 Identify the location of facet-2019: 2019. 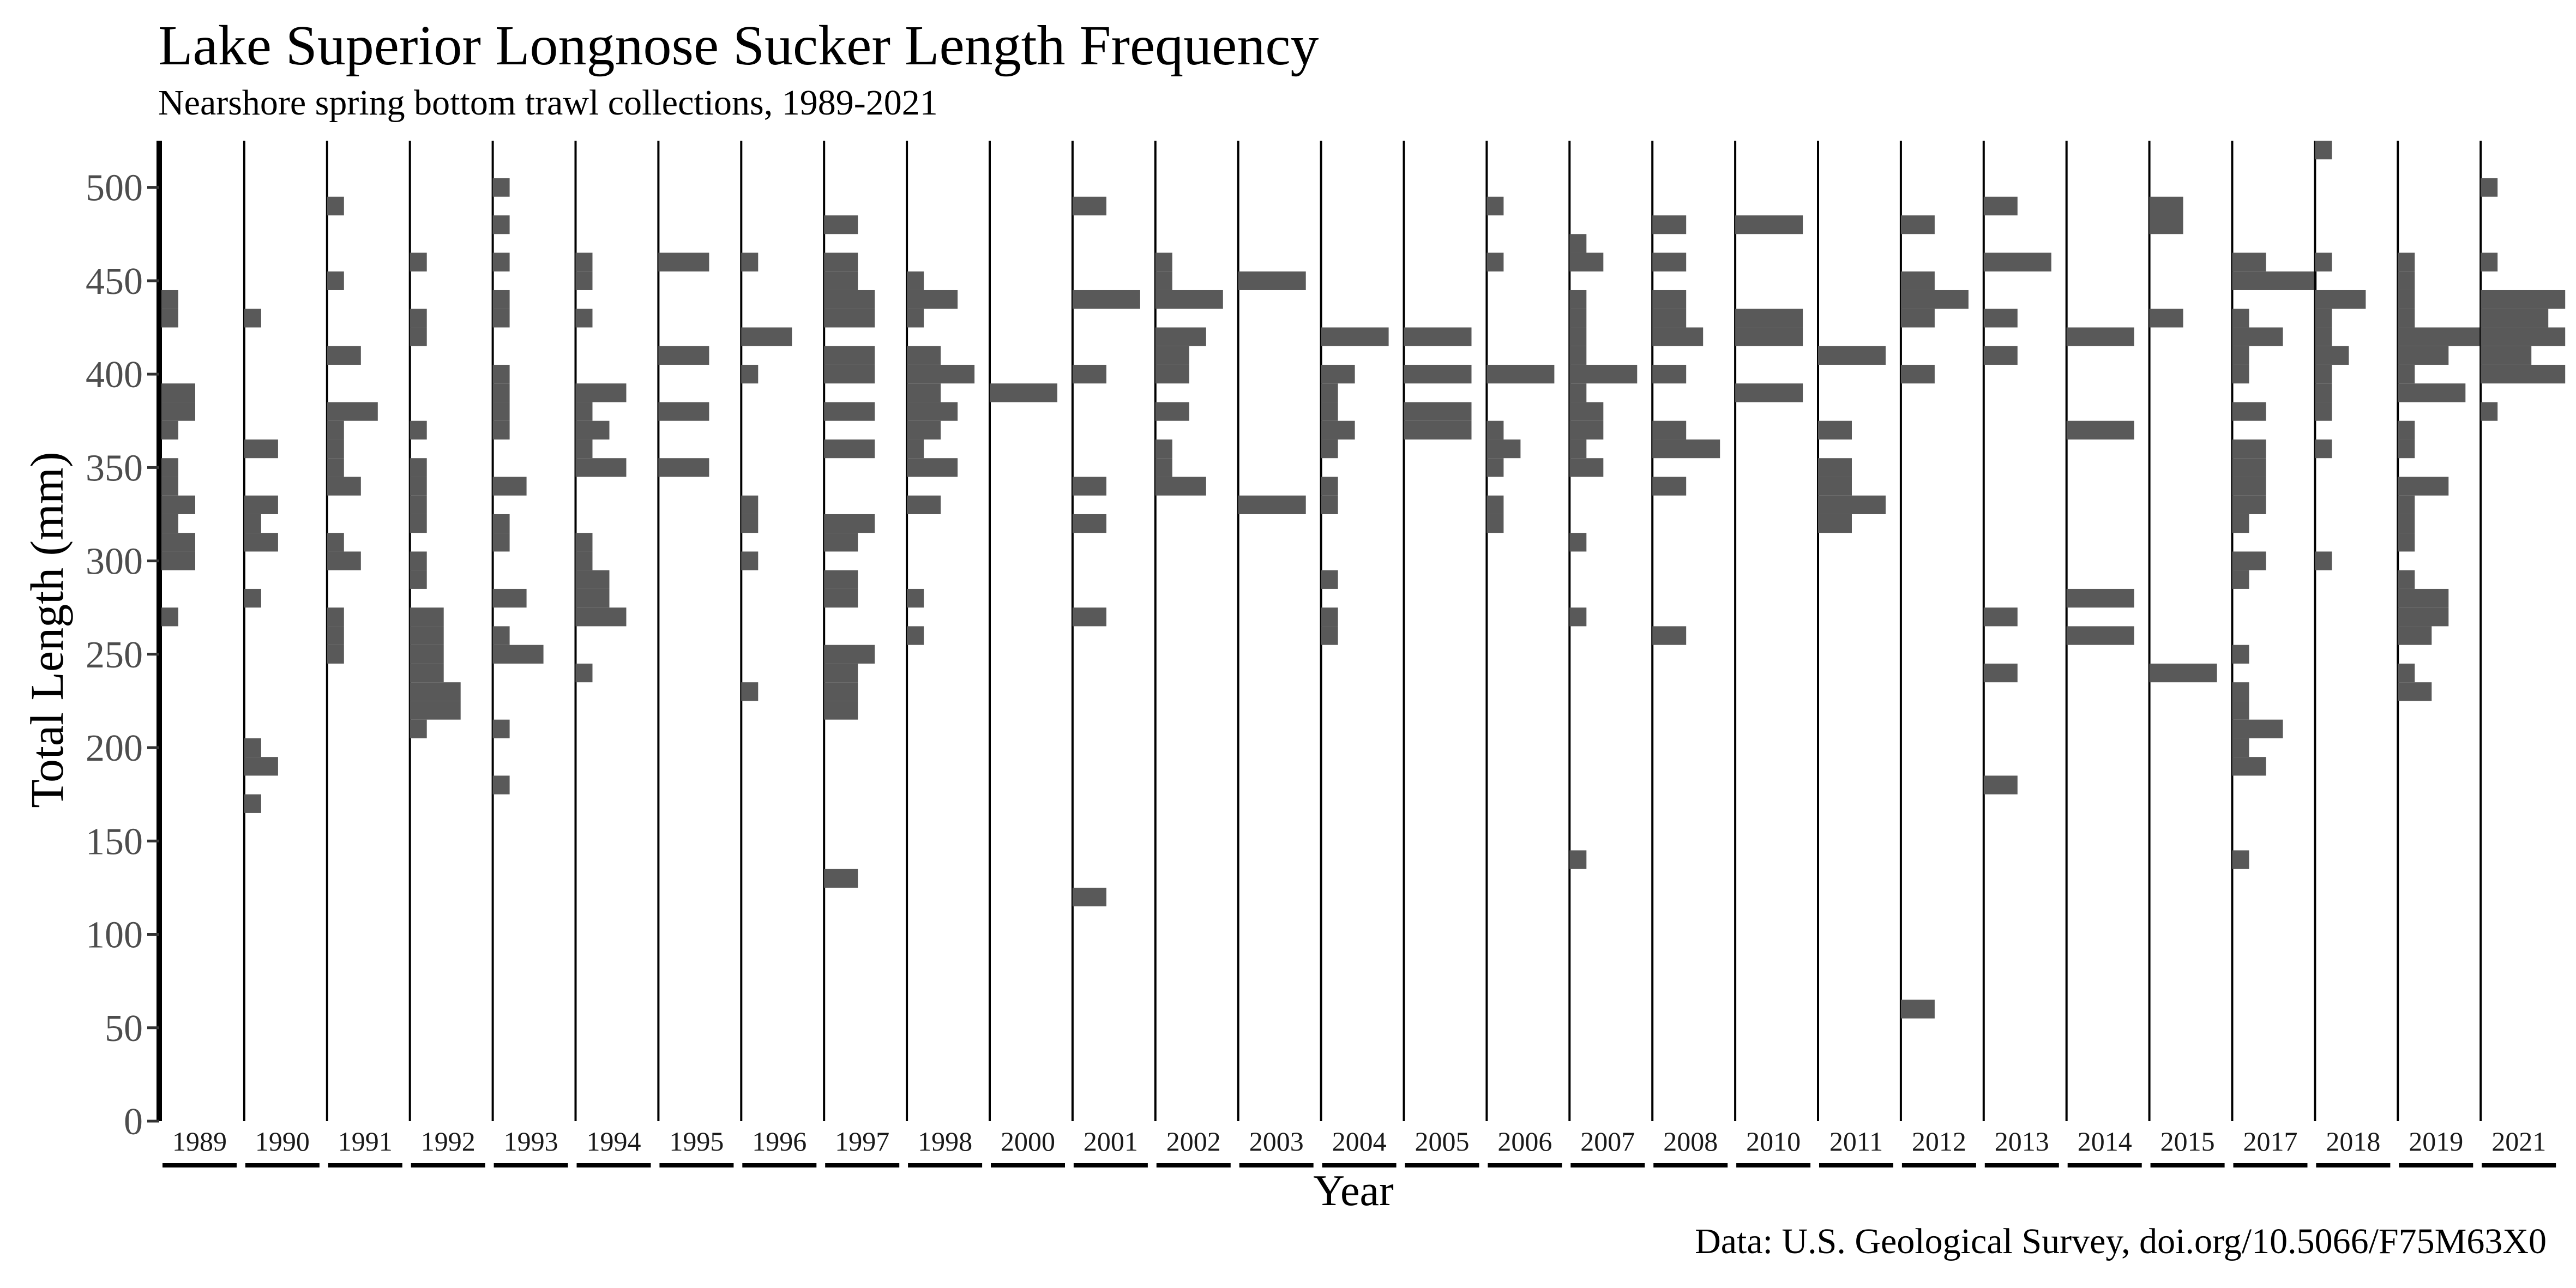
(2440, 654).